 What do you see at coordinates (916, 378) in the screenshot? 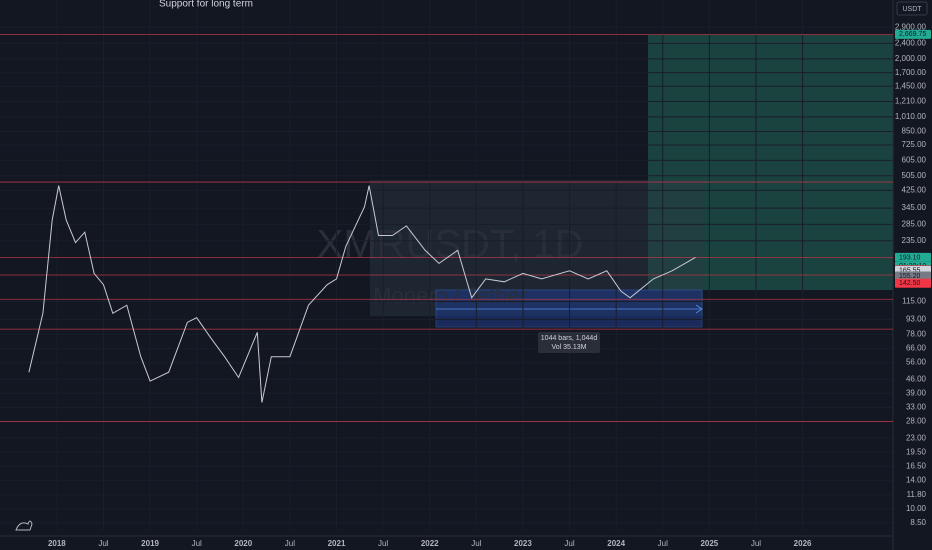
I see `y-tick-label: 46.00` at bounding box center [916, 378].